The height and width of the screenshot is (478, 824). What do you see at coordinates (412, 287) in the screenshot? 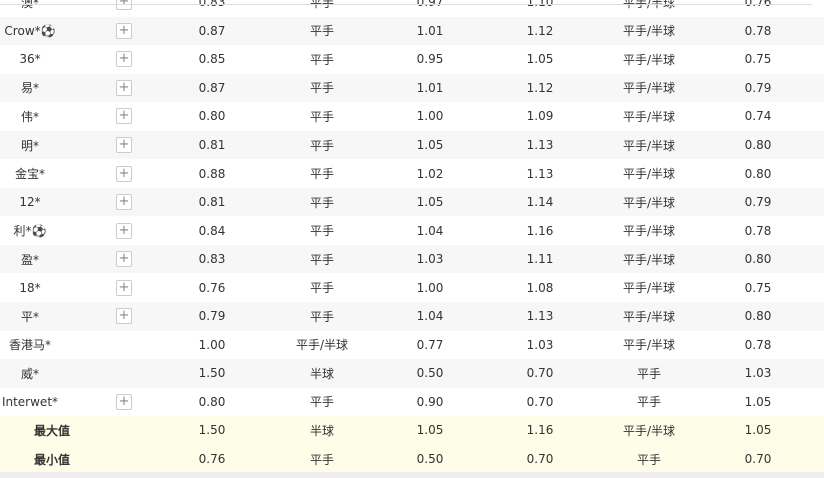
I see `table-row: 18* +0.76 平手 1.00 1.08 平手/半球 0.75` at bounding box center [412, 287].